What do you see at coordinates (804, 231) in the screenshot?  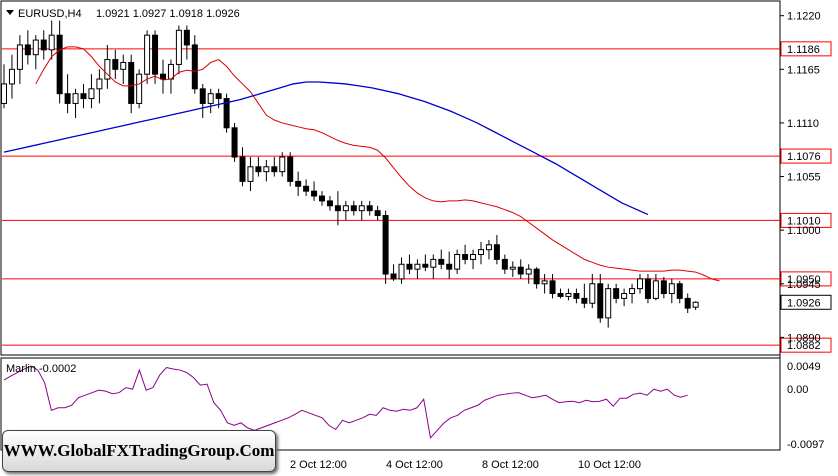 I see `price-tick-label: 1.1000` at bounding box center [804, 231].